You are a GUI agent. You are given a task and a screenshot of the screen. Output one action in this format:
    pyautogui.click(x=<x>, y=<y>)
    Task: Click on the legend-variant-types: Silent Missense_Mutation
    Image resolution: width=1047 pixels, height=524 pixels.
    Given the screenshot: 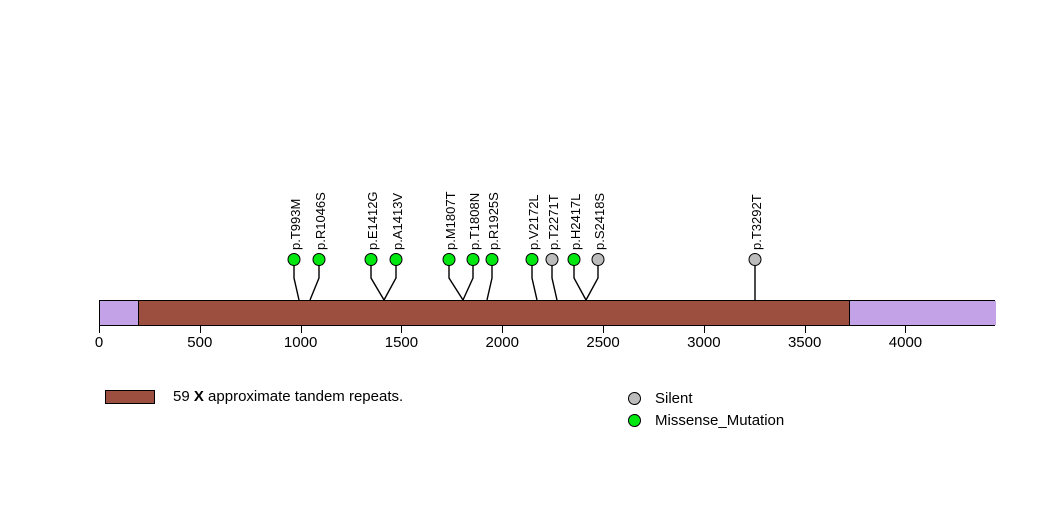 What is the action you would take?
    pyautogui.click(x=706, y=409)
    